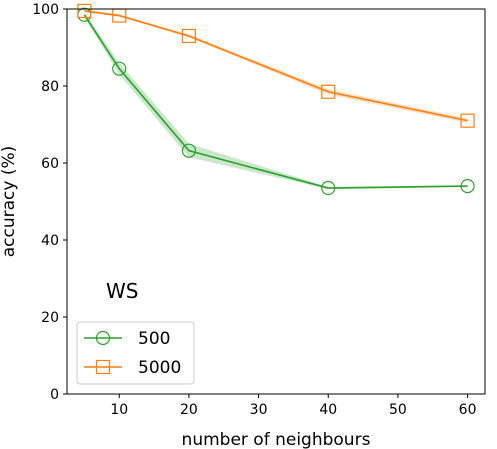  What do you see at coordinates (328, 410) in the screenshot?
I see `x-tick-label: 40` at bounding box center [328, 410].